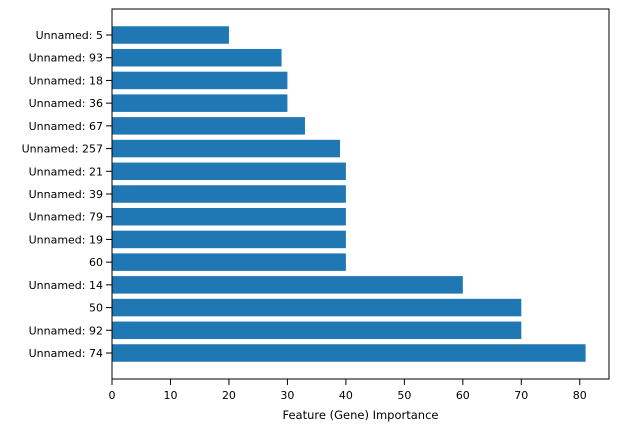 The image size is (618, 432). What do you see at coordinates (66, 239) in the screenshot?
I see `y-tick-label: Unnamed: 19` at bounding box center [66, 239].